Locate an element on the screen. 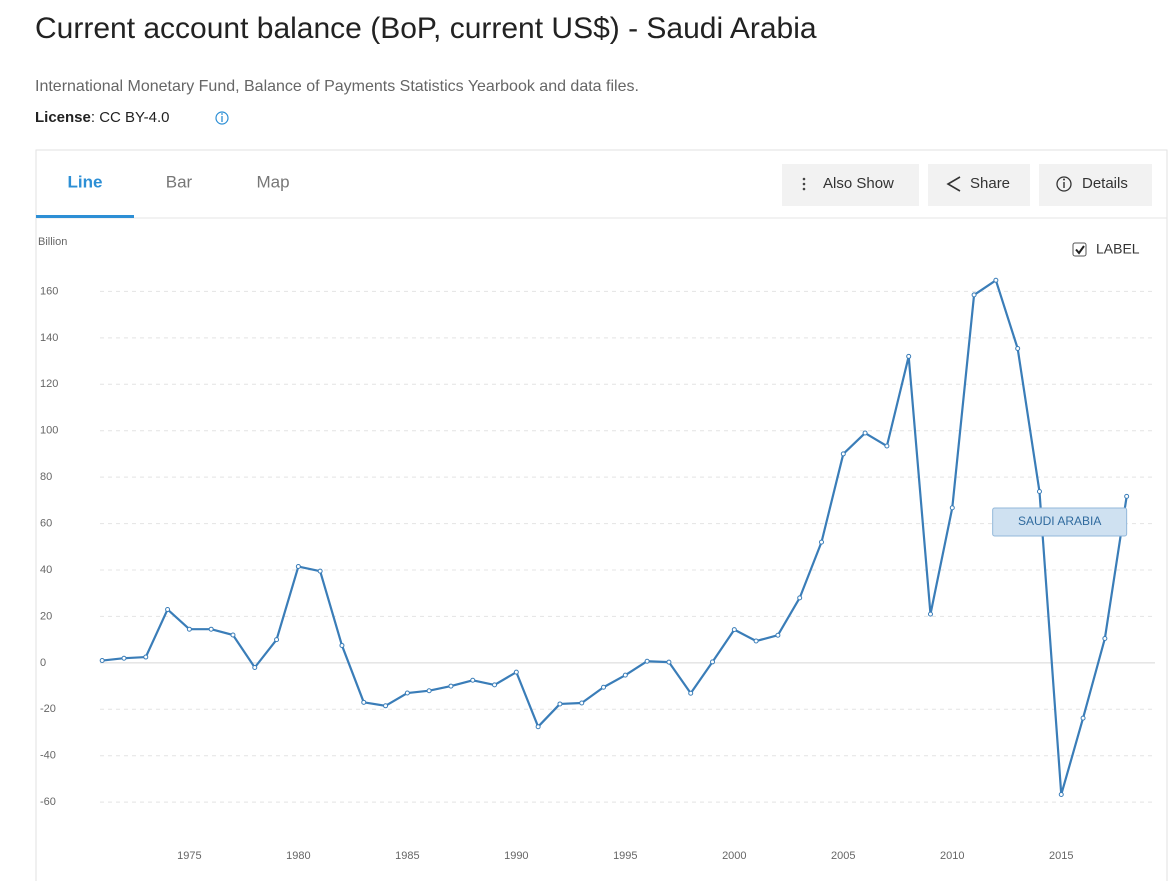 The image size is (1171, 881). y-tick-label: 100 is located at coordinates (49, 431).